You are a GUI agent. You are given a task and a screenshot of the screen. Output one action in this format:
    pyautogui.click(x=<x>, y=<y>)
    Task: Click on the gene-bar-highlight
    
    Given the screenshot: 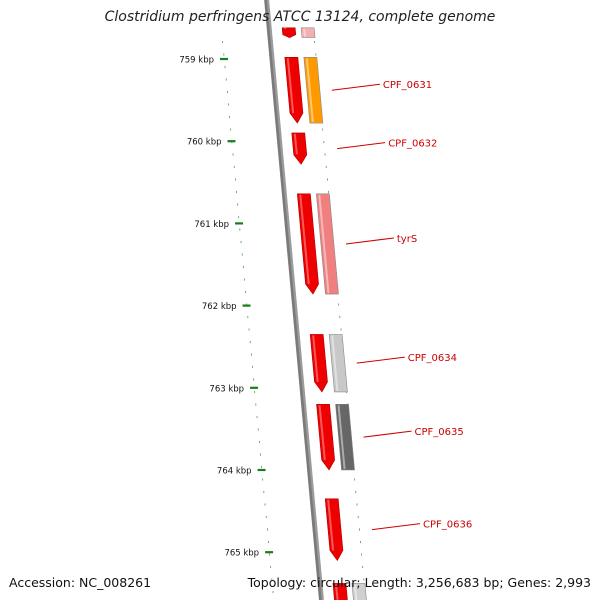 What is the action you would take?
    pyautogui.click(x=304, y=33)
    